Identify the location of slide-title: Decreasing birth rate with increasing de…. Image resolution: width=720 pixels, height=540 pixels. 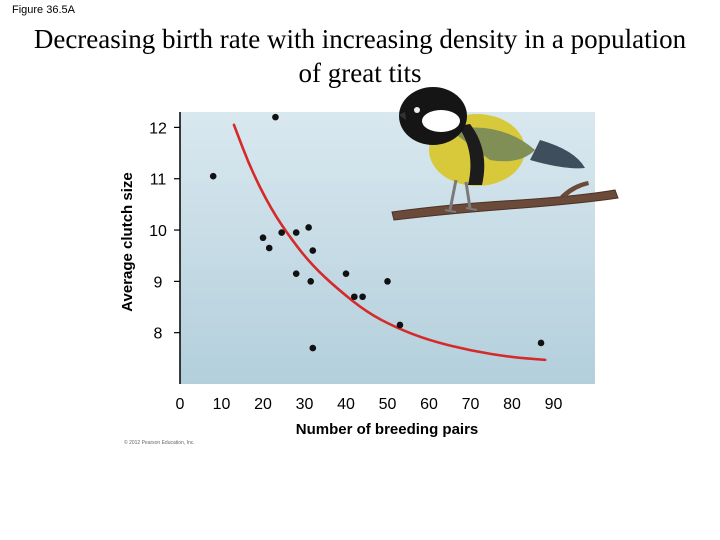
(360, 56).